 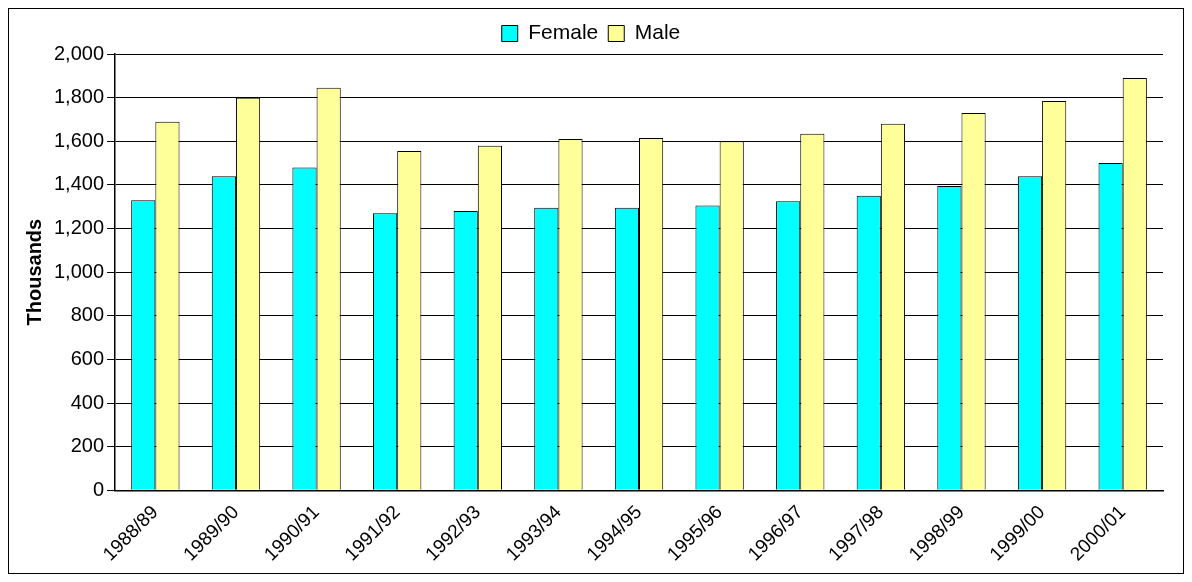 What do you see at coordinates (79, 183) in the screenshot?
I see `y-tick-label: 1,400` at bounding box center [79, 183].